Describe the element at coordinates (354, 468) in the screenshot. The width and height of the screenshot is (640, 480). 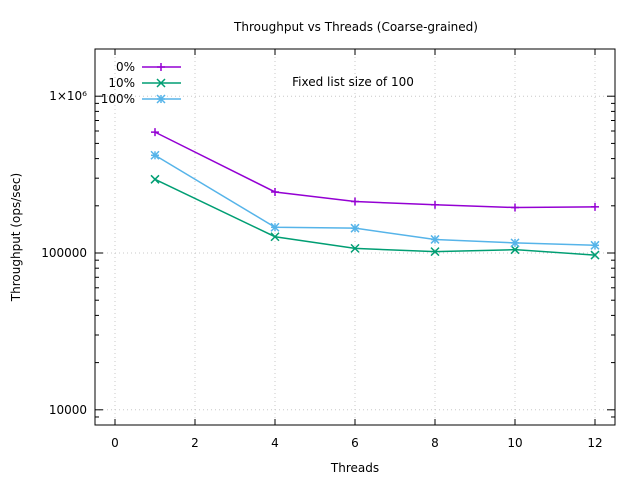
I see `x-axis-label: Threads` at that location.